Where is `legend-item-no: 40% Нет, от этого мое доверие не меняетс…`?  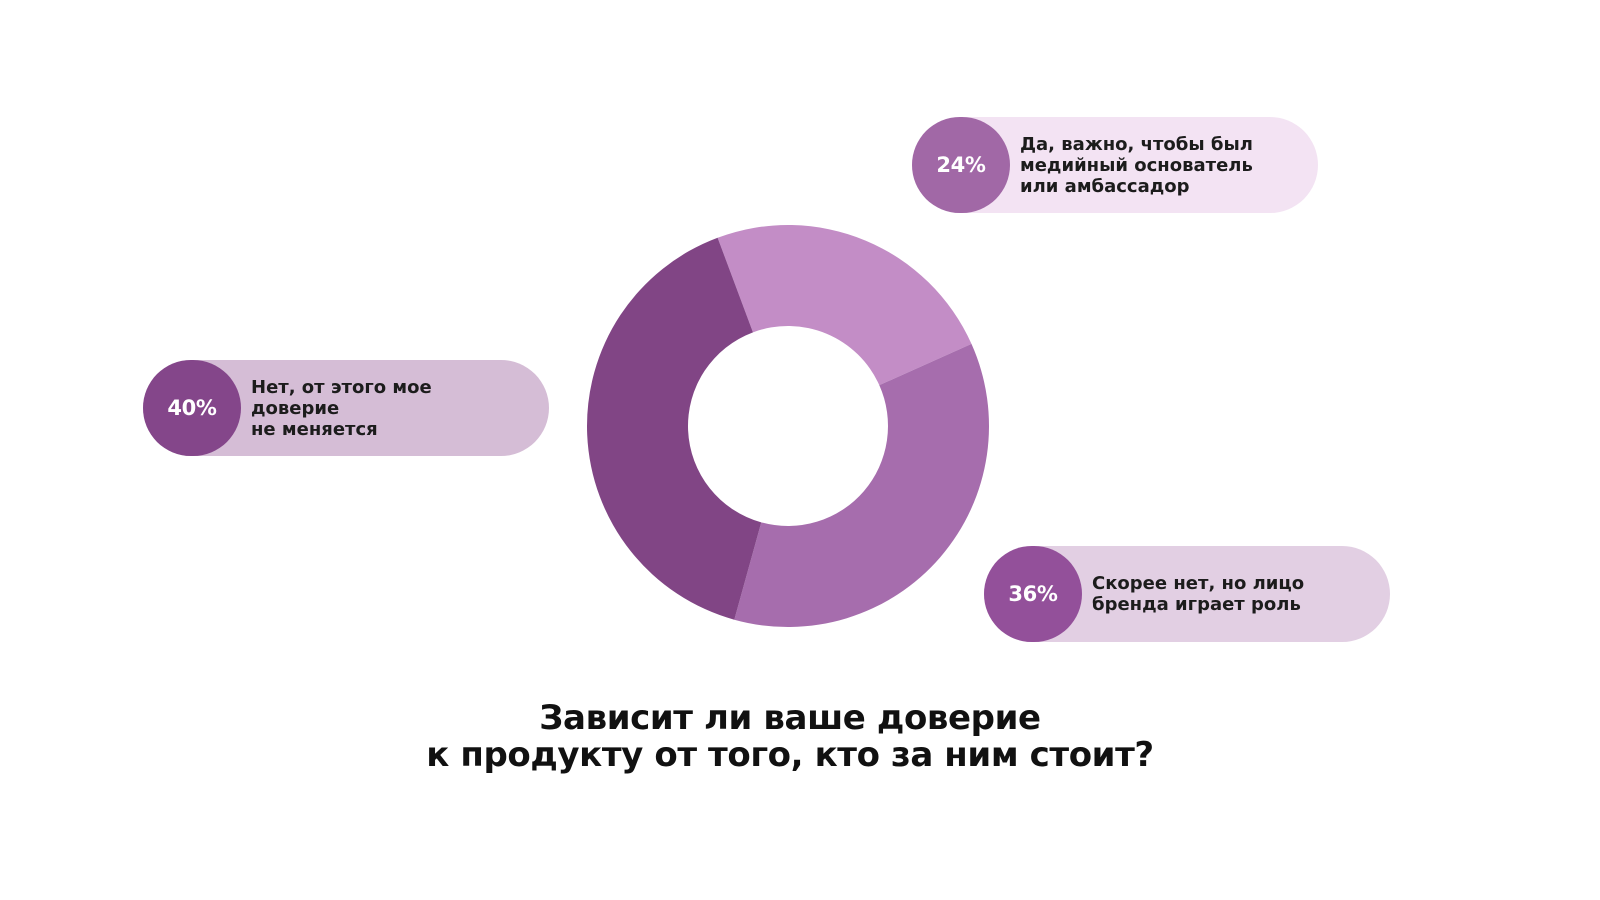 legend-item-no: 40% Нет, от этого мое доверие не меняетс… is located at coordinates (346, 408).